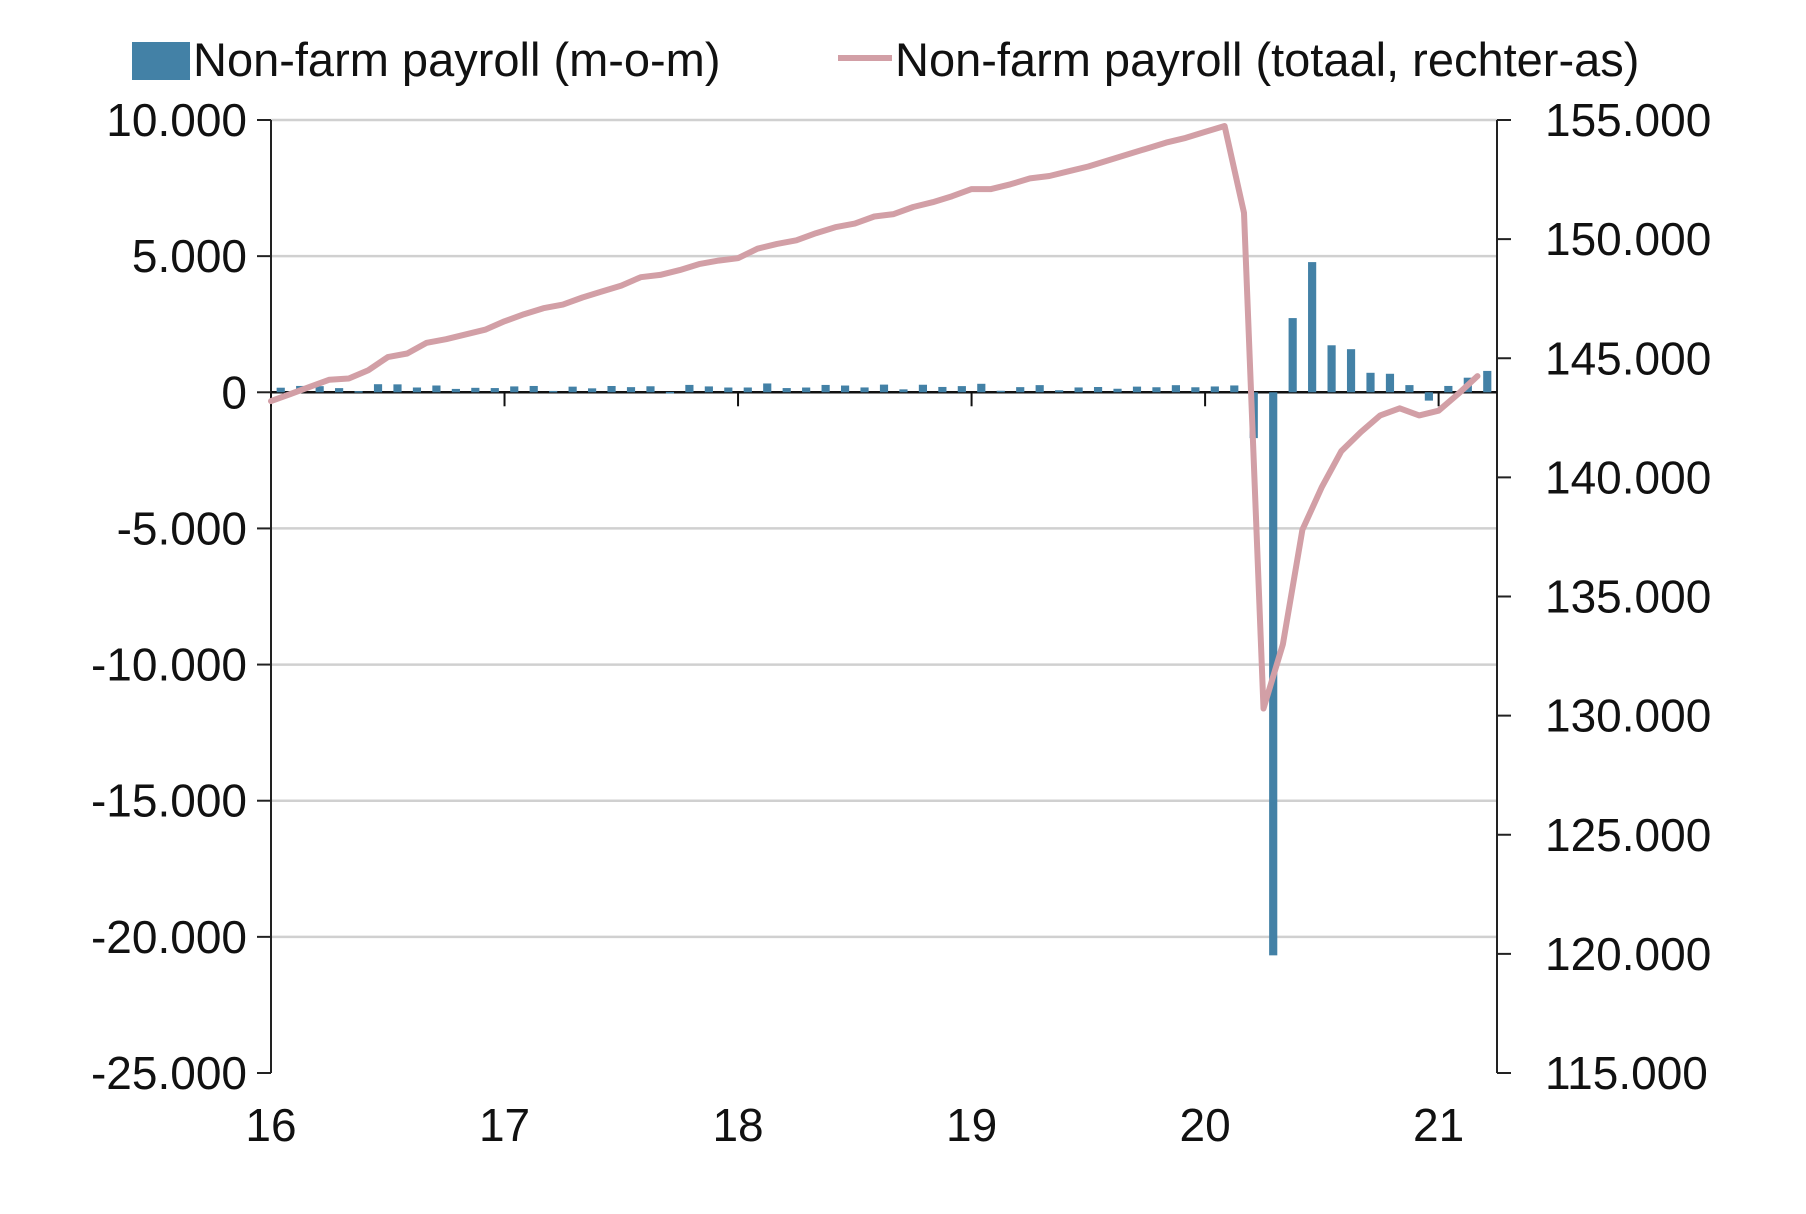  I want to click on left-axis-tick-label: -10.000, so click(169, 665).